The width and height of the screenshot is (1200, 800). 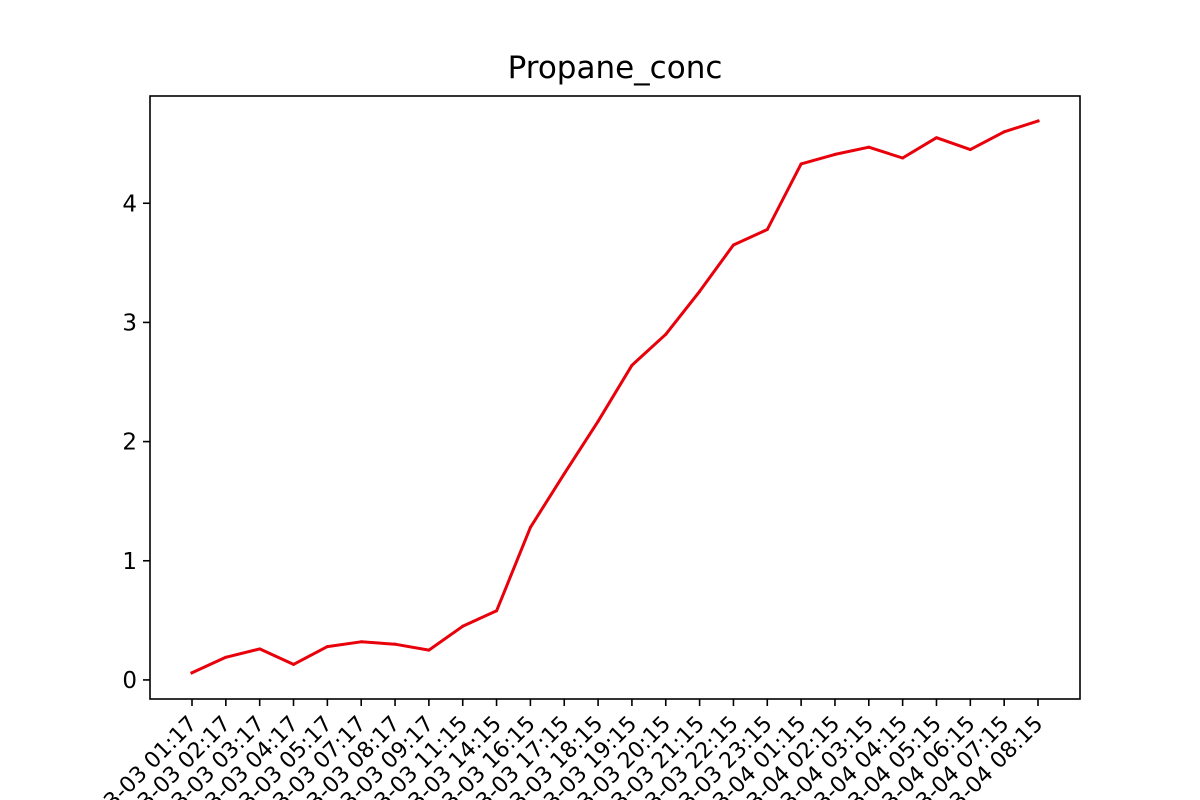 I want to click on y-axis: 0 1 2 3 4, so click(x=136, y=442).